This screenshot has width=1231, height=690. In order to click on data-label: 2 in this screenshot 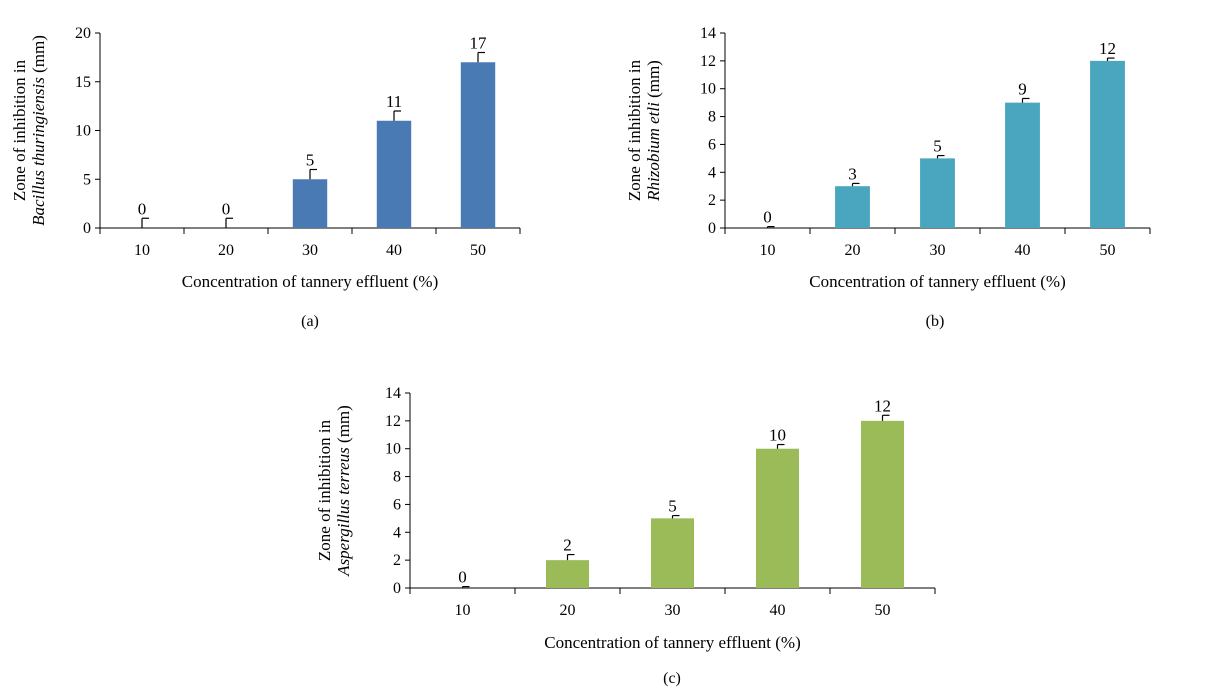, I will do `click(567, 545)`.